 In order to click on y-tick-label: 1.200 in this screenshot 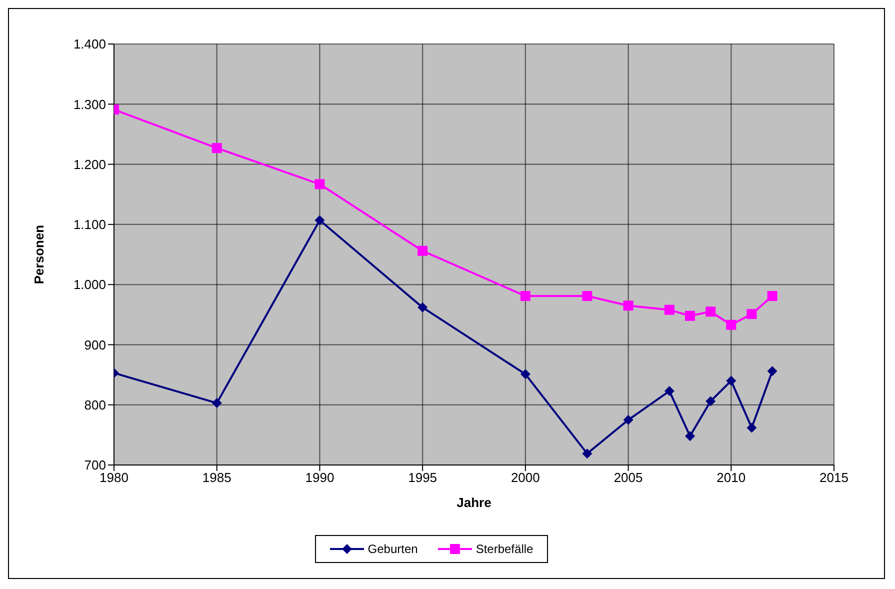, I will do `click(89, 164)`.